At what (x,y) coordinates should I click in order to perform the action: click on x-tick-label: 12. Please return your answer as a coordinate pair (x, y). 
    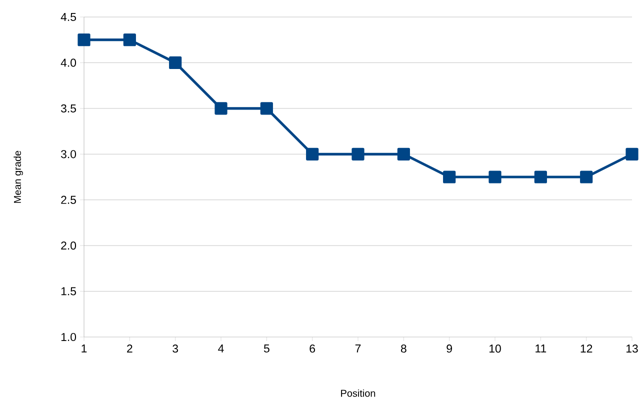
    Looking at the image, I should click on (586, 348).